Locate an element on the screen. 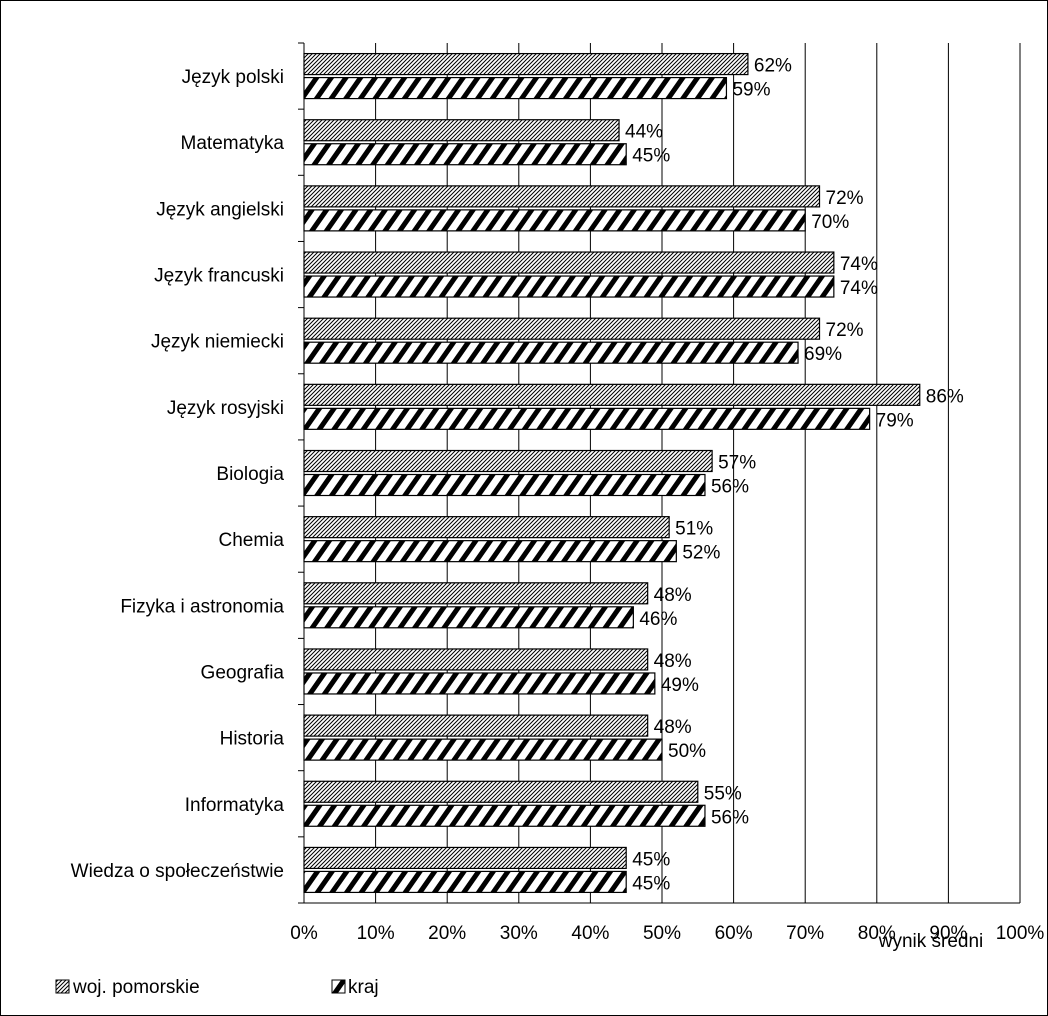  x-tick-label: 100% is located at coordinates (1020, 933).